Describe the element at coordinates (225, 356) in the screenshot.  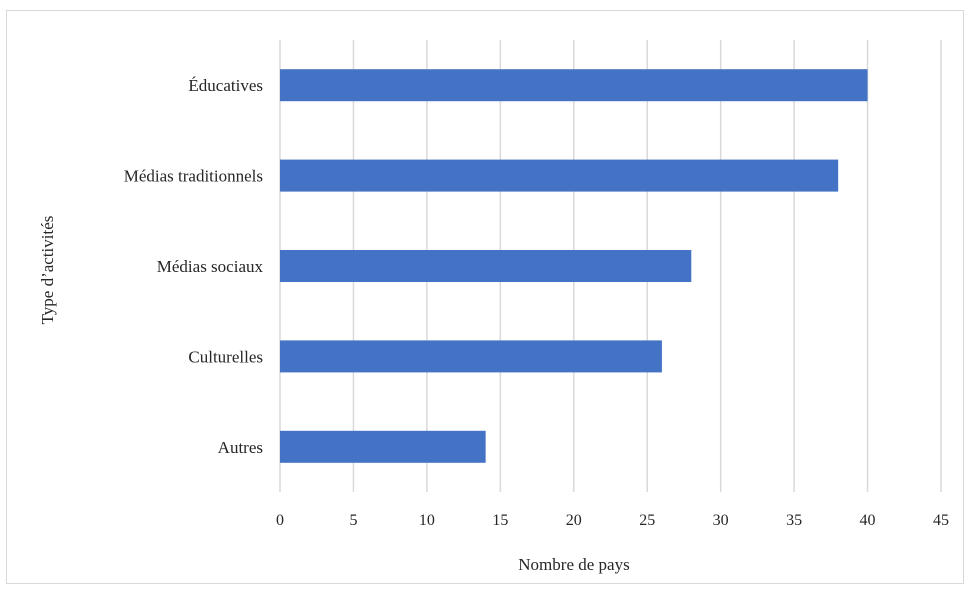
I see `y-category-label: Culturelles` at that location.